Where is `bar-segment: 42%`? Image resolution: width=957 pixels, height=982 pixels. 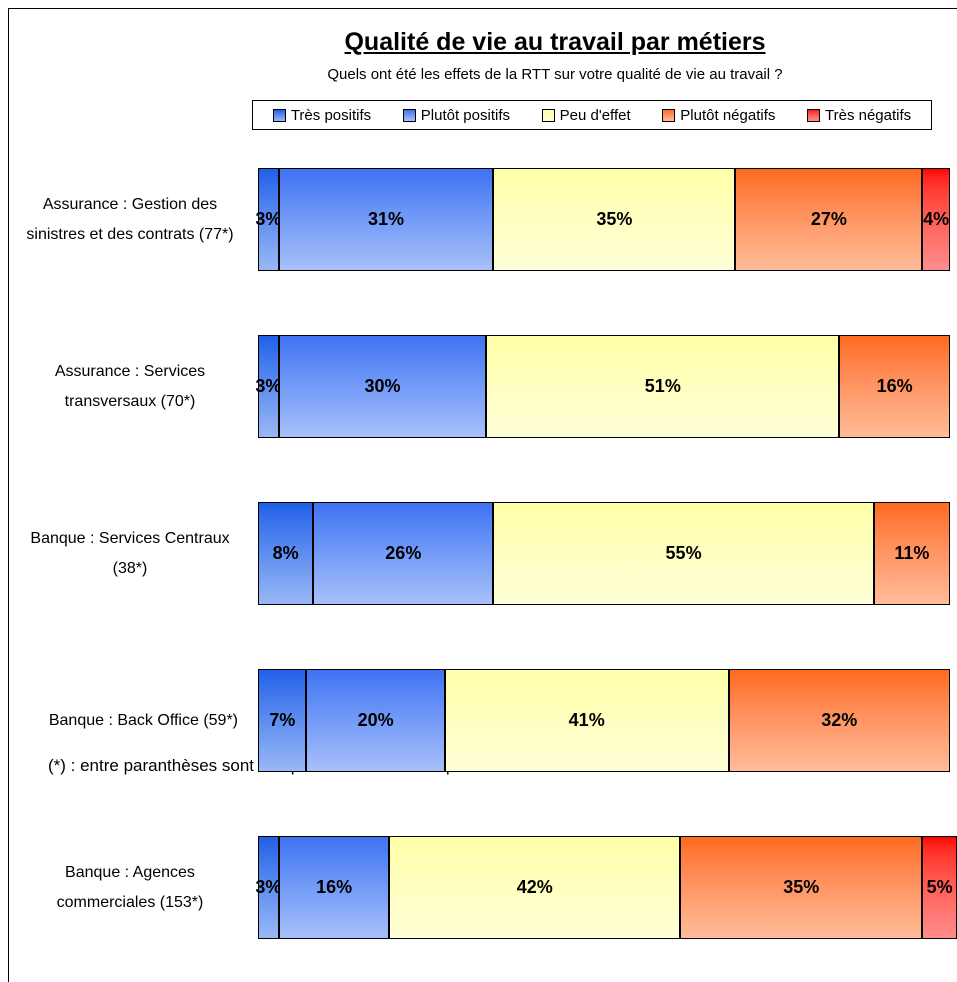 bar-segment: 42% is located at coordinates (535, 887).